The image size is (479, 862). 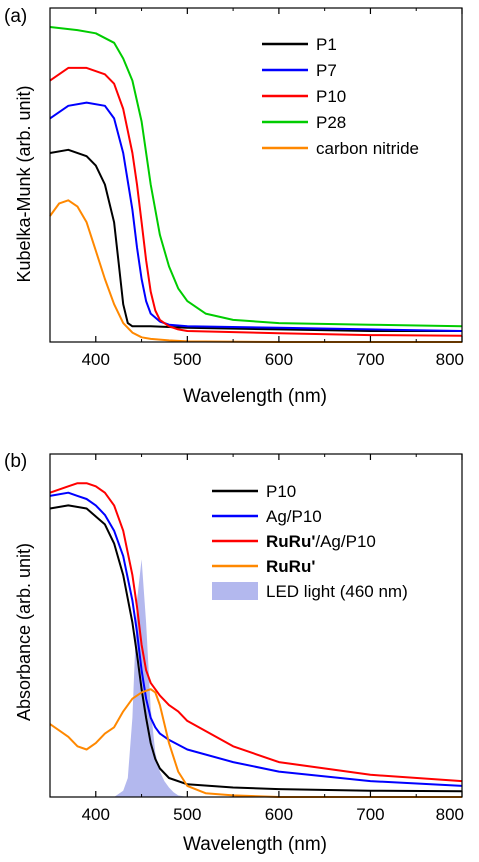 What do you see at coordinates (331, 122) in the screenshot?
I see `legend-label-p28: P28` at bounding box center [331, 122].